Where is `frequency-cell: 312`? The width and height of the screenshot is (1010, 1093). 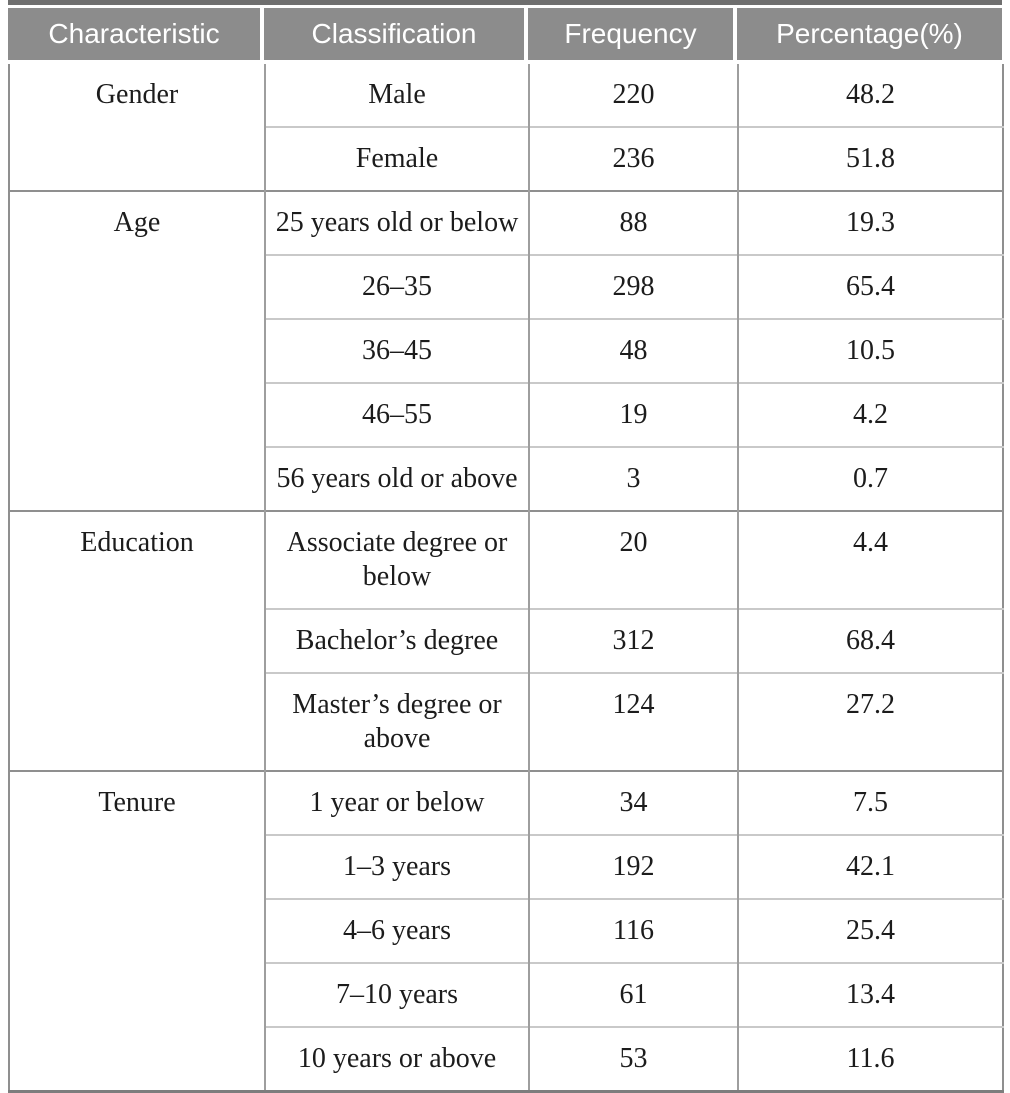 frequency-cell: 312 is located at coordinates (633, 640).